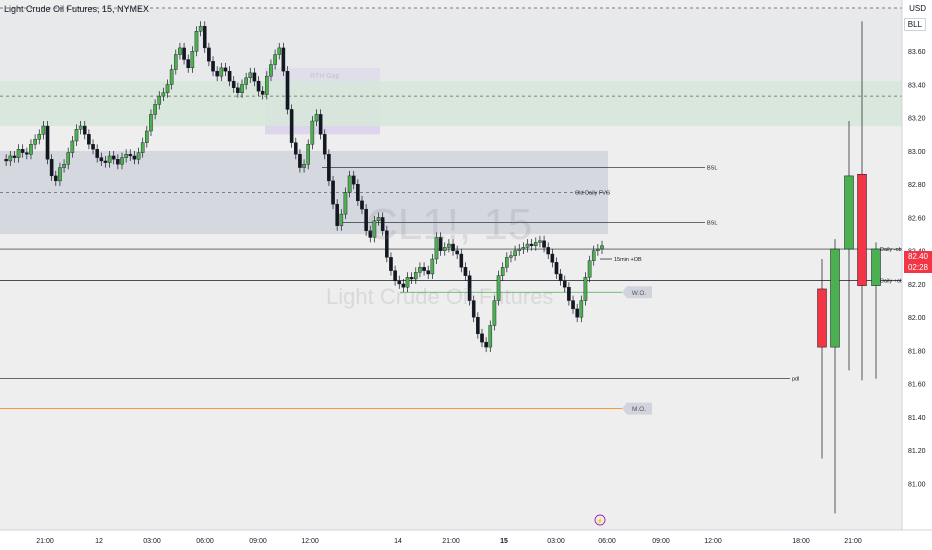  I want to click on level-label-15min-ob: 15min +OB, so click(628, 260).